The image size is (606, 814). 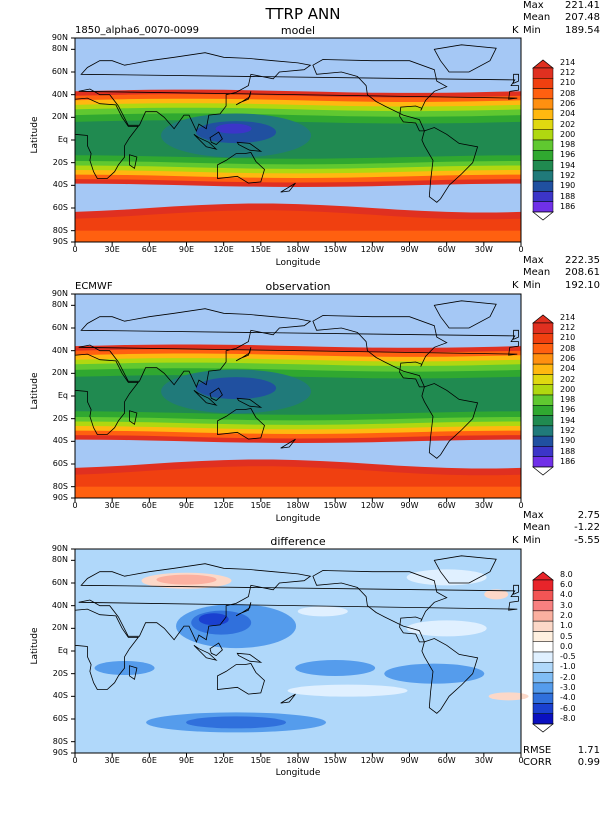 I want to click on colorbar-label: -8.0, so click(x=568, y=718).